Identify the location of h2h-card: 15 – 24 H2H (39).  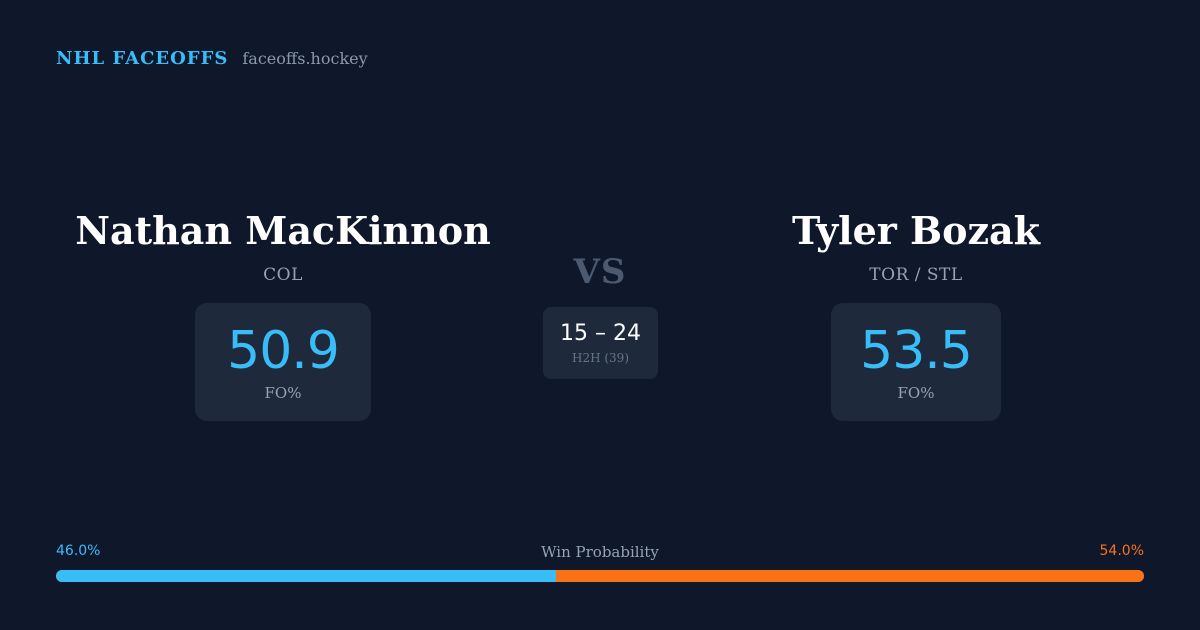
(600, 343).